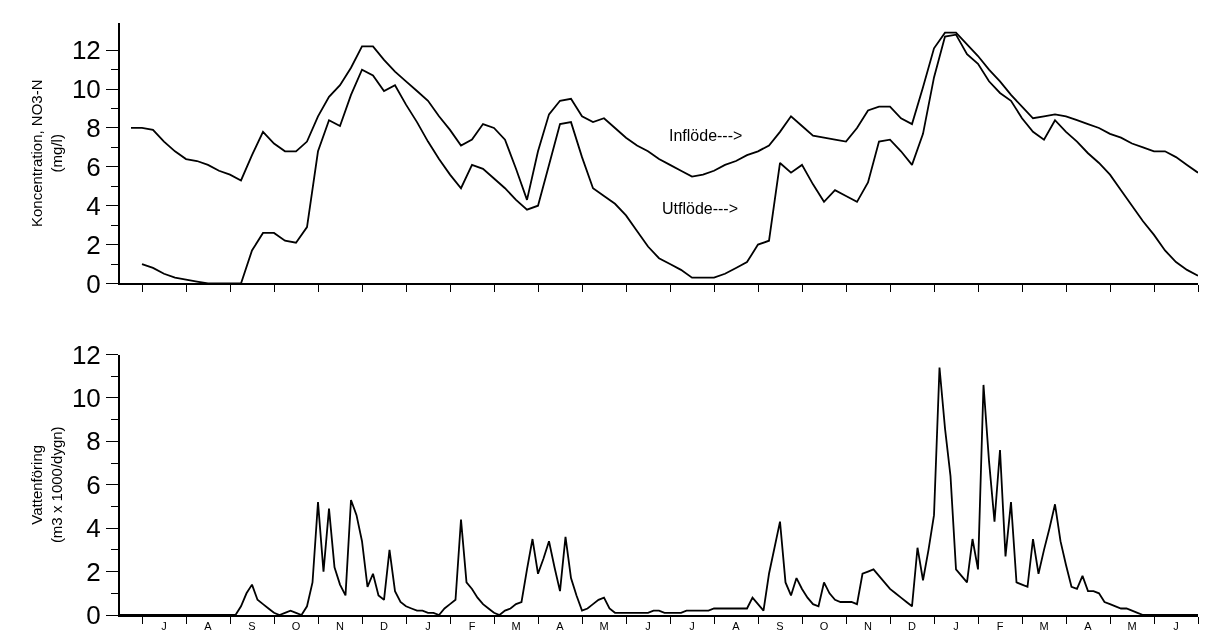 This screenshot has width=1210, height=640. Describe the element at coordinates (46, 153) in the screenshot. I see `y-axis-title: Koncentration, NO3-N (mg/l)` at that location.